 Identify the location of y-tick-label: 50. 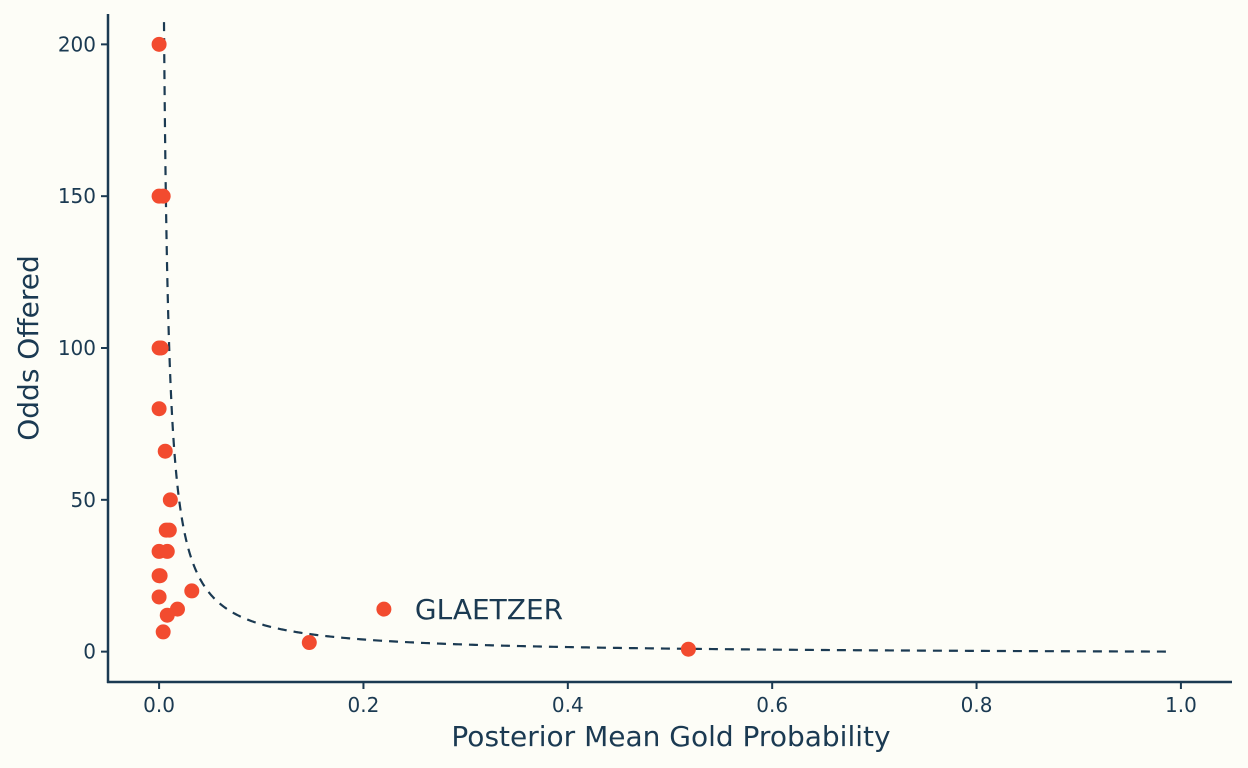
(83, 500).